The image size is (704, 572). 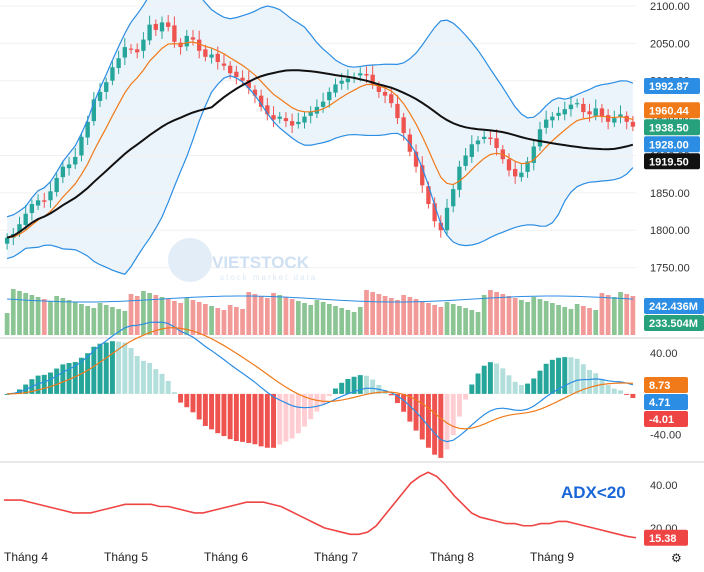 What do you see at coordinates (674, 323) in the screenshot?
I see `volume-badge: 233.504M` at bounding box center [674, 323].